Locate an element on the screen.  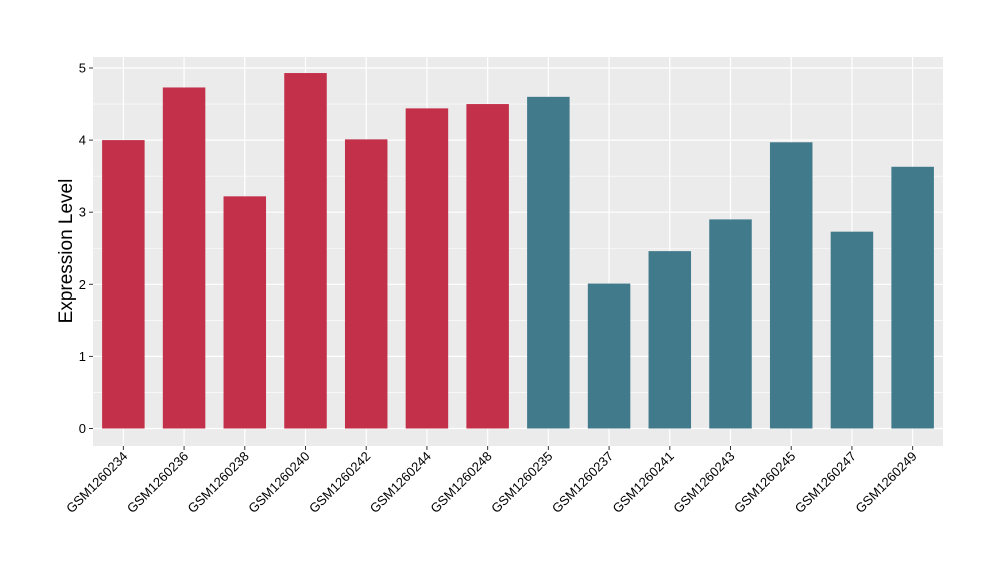
x-tick-label: GSM1260244 is located at coordinates (400, 482).